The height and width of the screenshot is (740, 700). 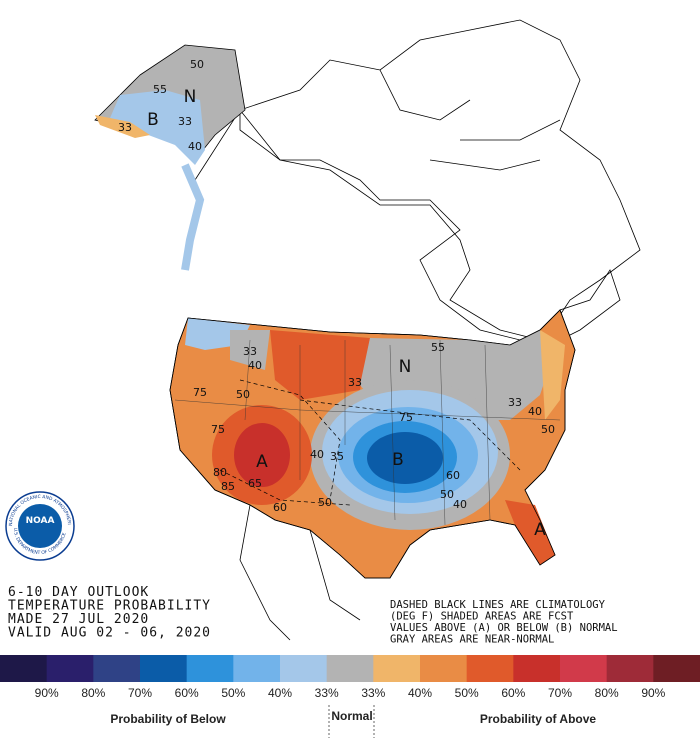 I want to click on legend-above-title: Probability of Above, so click(x=538, y=719).